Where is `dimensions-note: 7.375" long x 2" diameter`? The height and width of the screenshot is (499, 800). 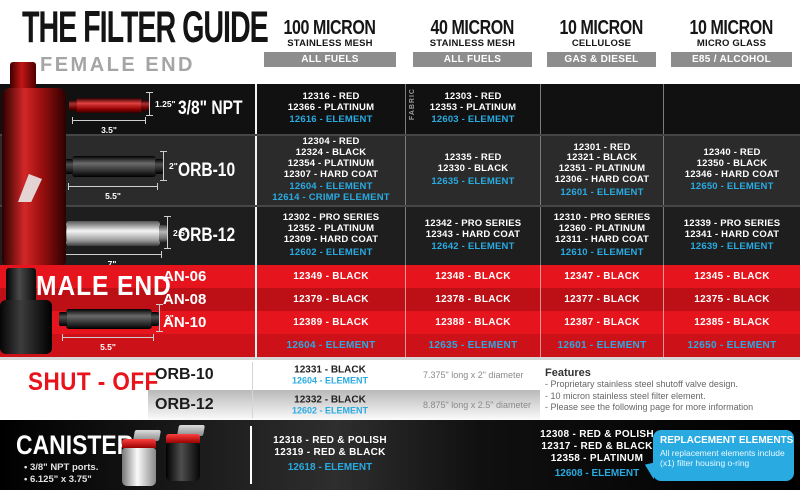 dimensions-note: 7.375" long x 2" diameter is located at coordinates (473, 375).